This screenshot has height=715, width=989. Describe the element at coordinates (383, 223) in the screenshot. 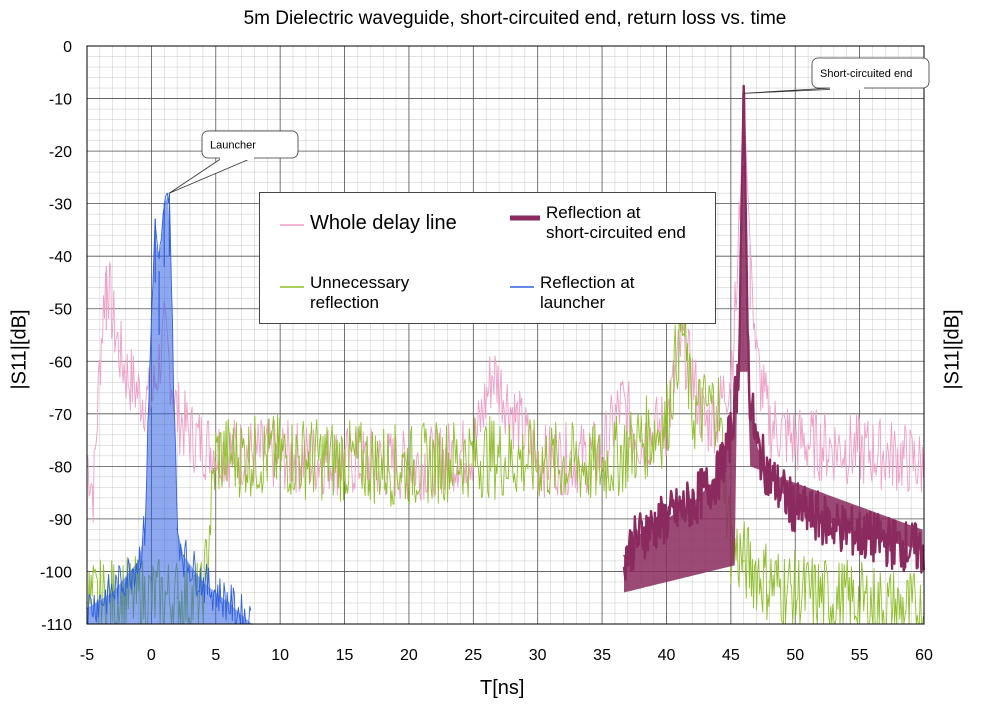

I see `legend-label-whole-delay-line: Whole delay line` at that location.